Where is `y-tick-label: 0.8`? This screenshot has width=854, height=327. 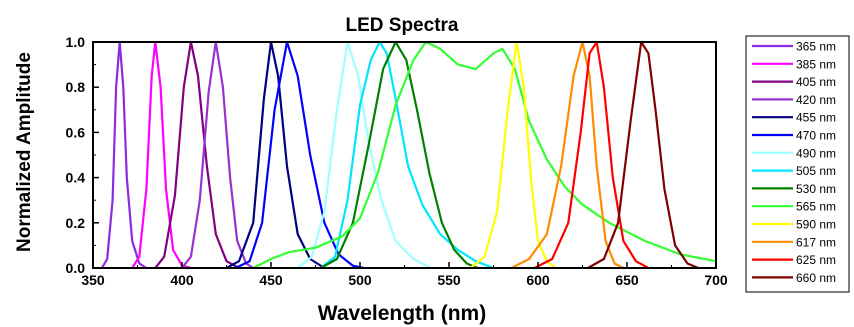
y-tick-label: 0.8 is located at coordinates (76, 87).